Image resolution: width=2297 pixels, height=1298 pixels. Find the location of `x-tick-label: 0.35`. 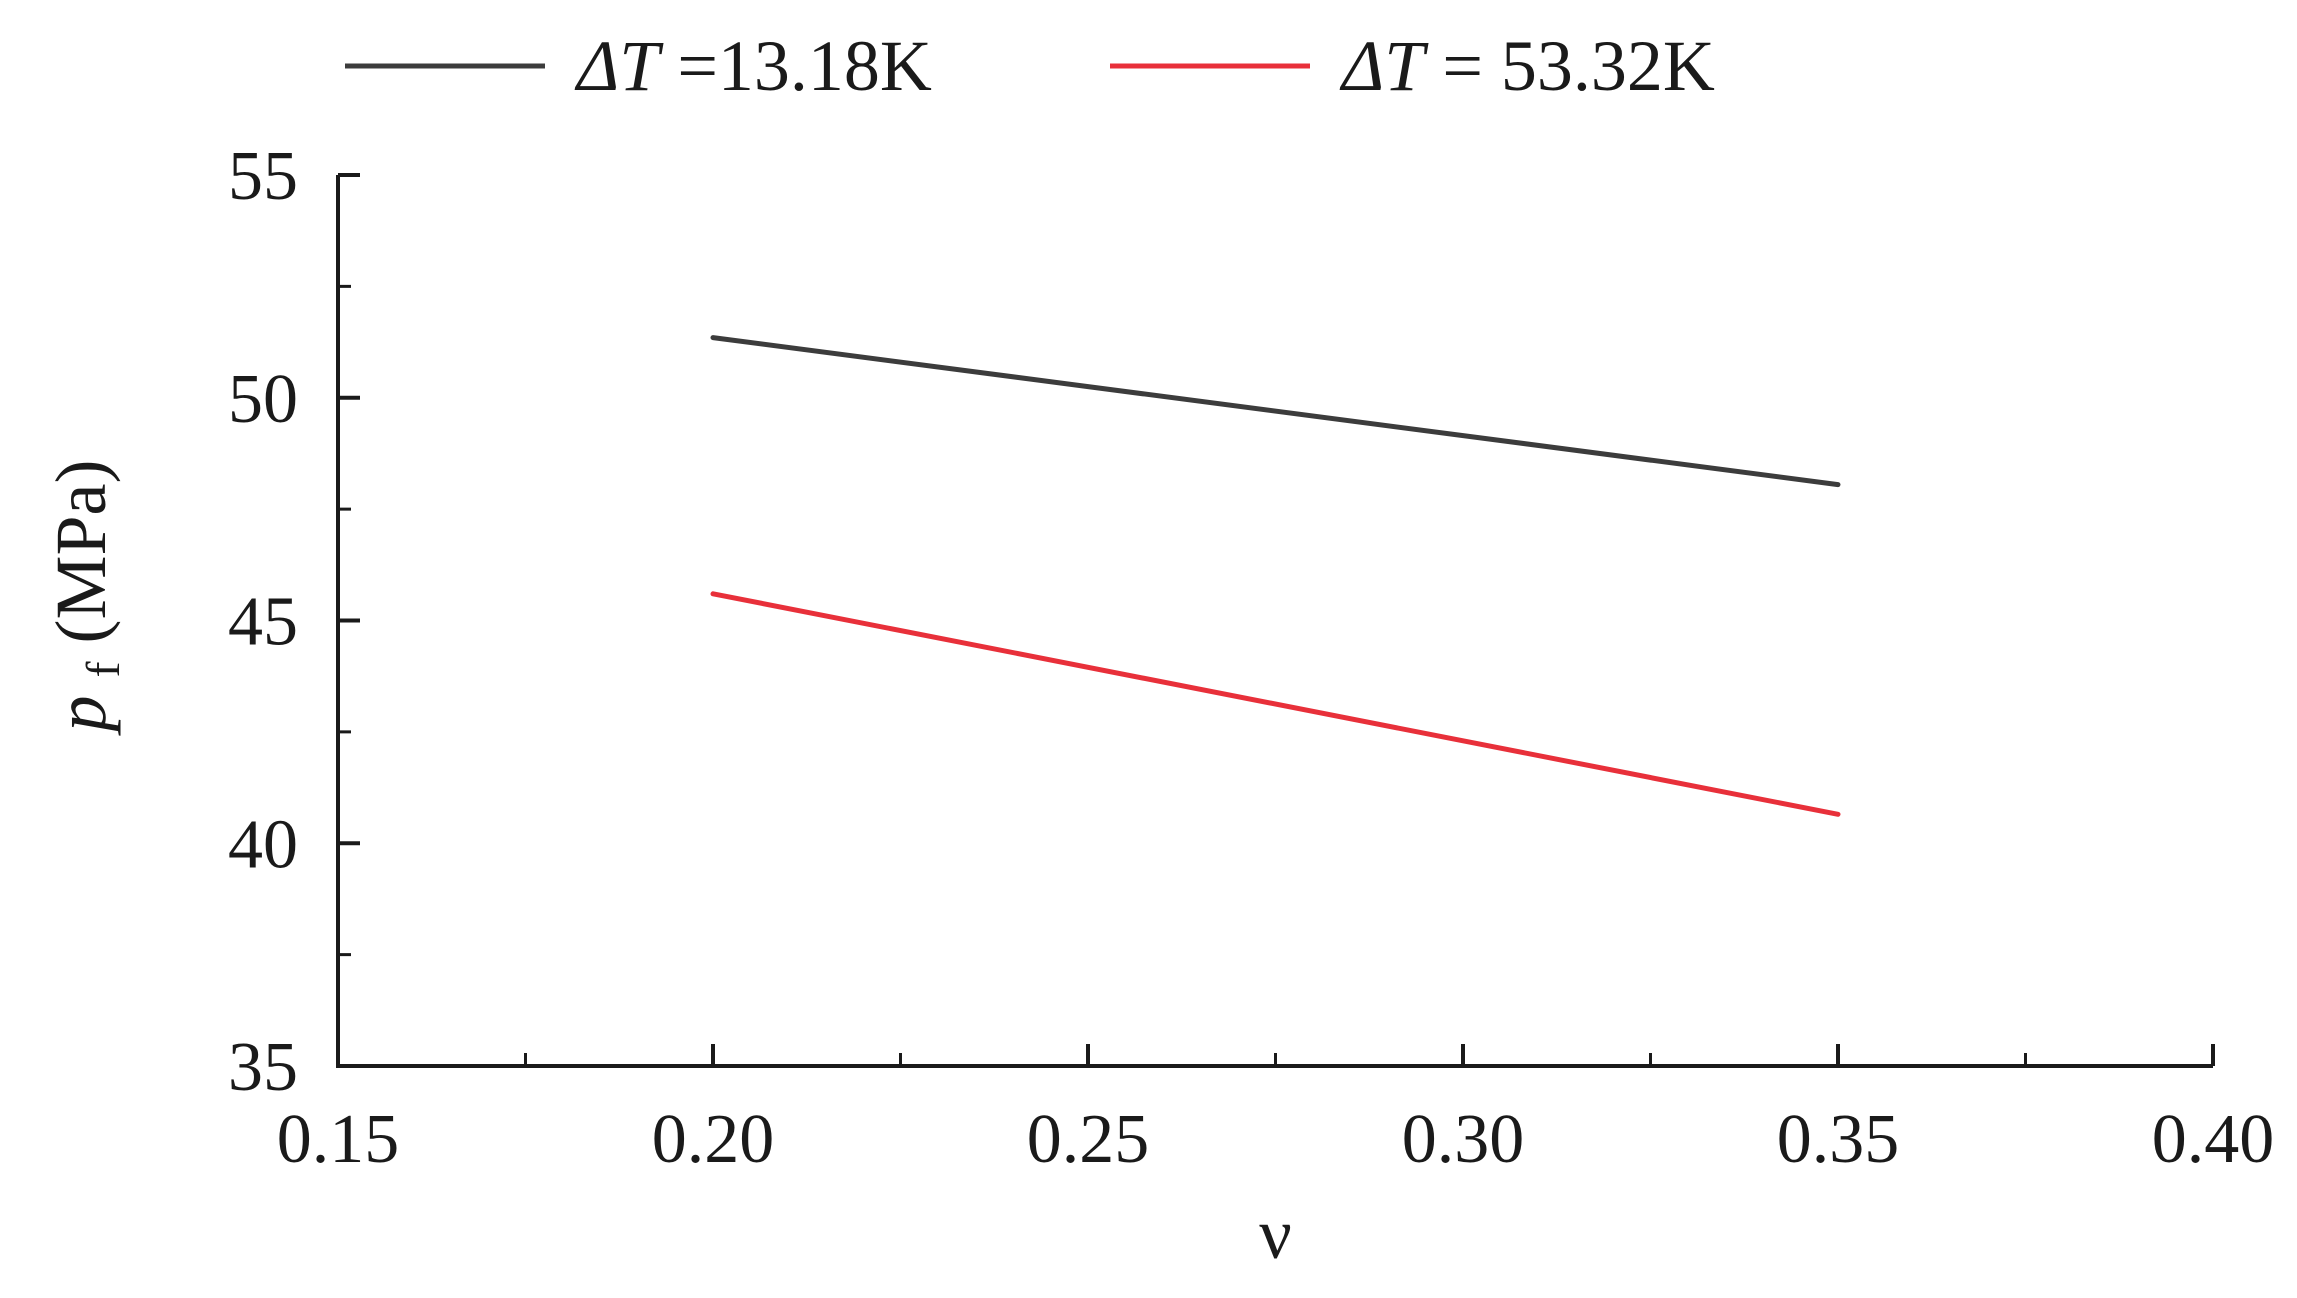

x-tick-label: 0.35 is located at coordinates (1838, 1139).